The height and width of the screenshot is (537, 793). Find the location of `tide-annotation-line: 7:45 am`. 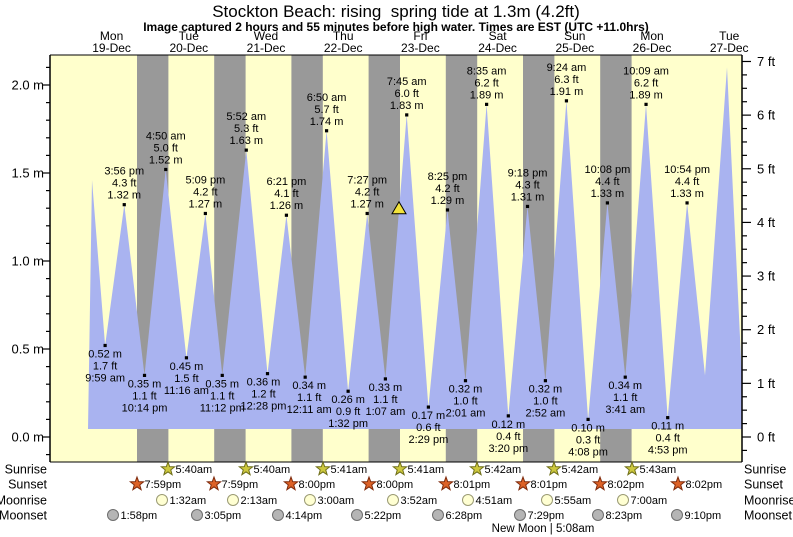

tide-annotation-line: 7:45 am is located at coordinates (407, 82).